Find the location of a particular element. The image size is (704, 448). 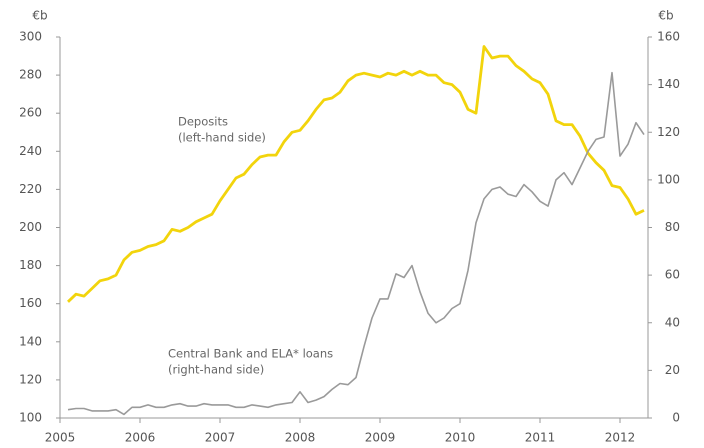

x-tick-label: 2005 is located at coordinates (60, 438).